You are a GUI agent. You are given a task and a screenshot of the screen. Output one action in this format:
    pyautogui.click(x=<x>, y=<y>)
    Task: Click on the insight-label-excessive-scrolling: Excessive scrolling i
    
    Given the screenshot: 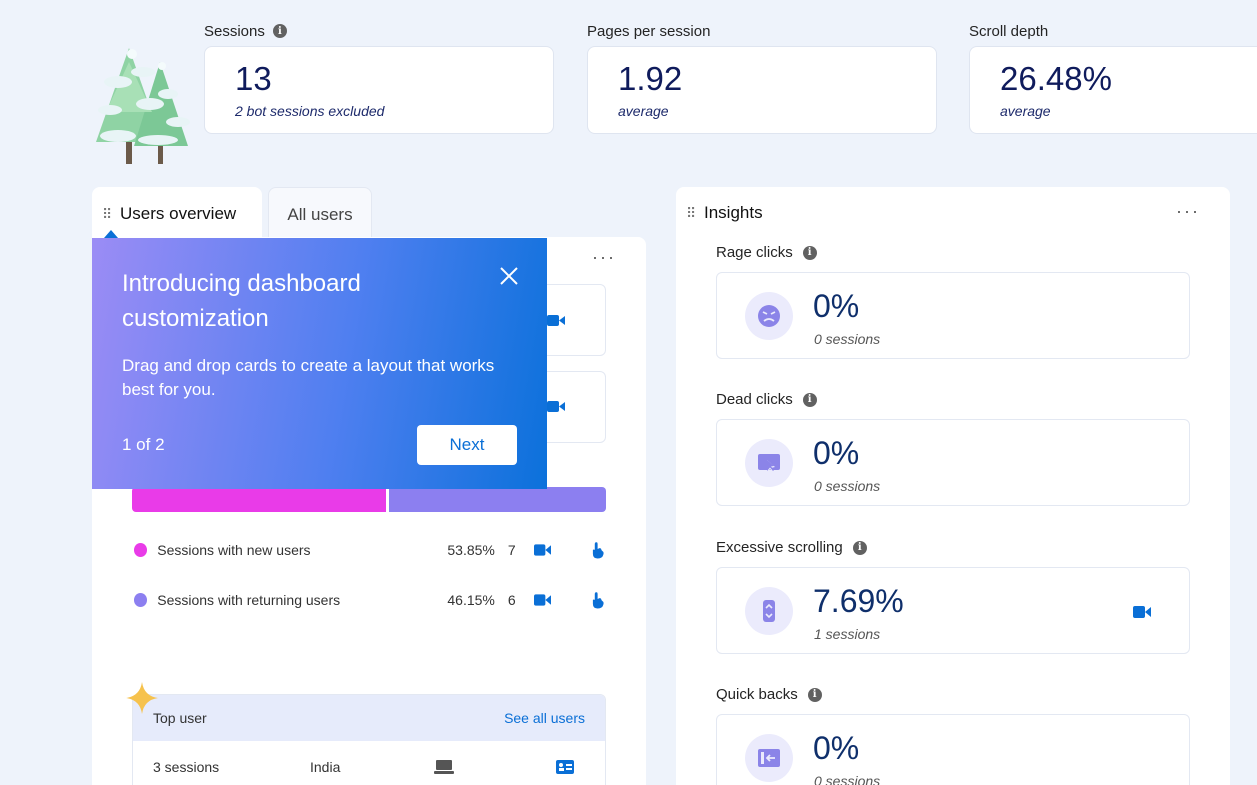 What is the action you would take?
    pyautogui.click(x=791, y=547)
    